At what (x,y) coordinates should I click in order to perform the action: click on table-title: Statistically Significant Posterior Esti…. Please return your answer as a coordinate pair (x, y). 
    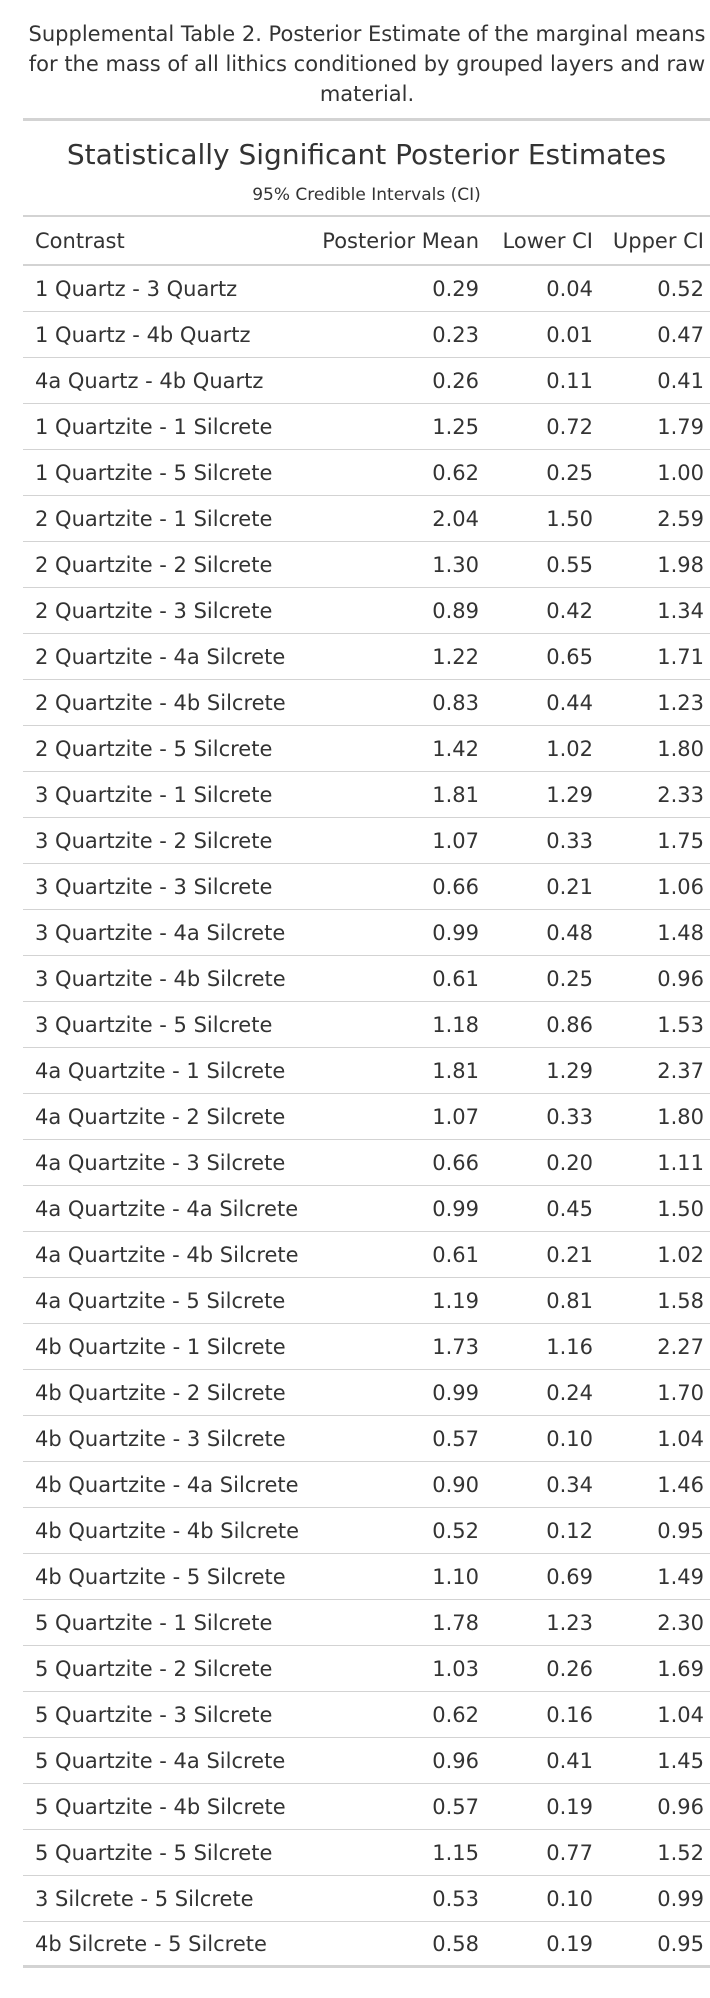
    Looking at the image, I should click on (366, 154).